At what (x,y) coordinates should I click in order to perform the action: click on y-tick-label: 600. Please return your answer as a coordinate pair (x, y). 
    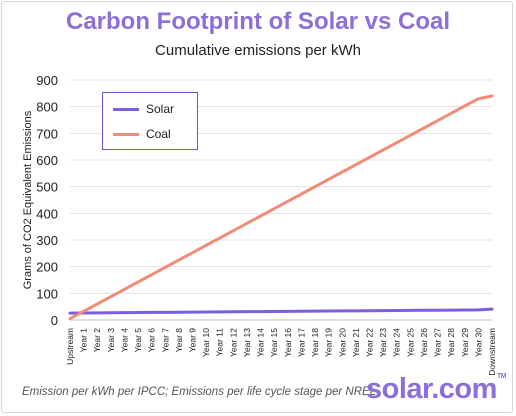
    Looking at the image, I should click on (47, 160).